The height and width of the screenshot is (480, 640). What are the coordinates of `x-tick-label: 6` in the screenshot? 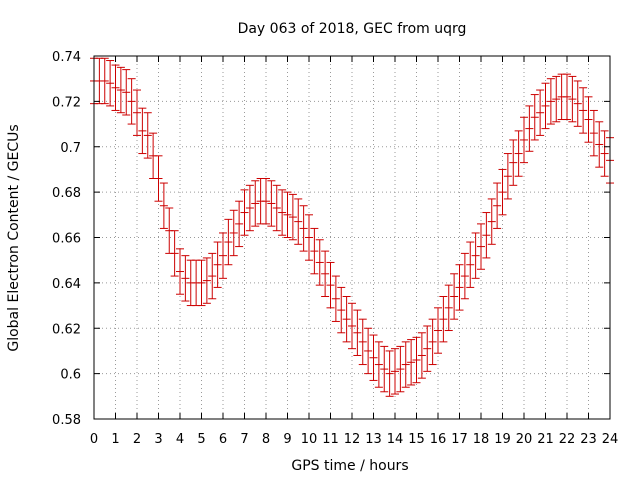 It's located at (223, 439).